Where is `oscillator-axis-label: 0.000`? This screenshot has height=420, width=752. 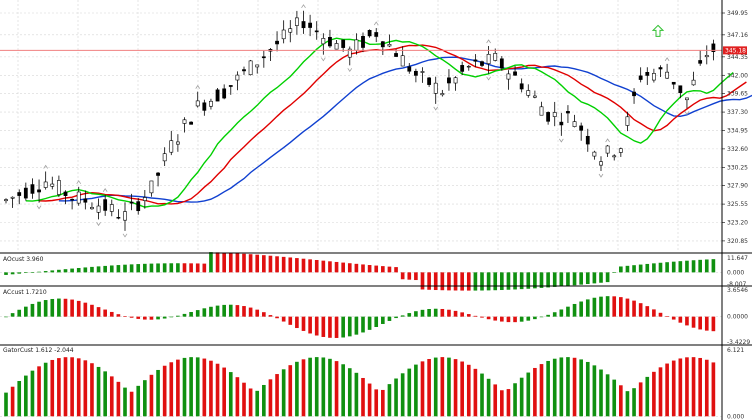 oscillator-axis-label: 0.000 is located at coordinates (735, 416).